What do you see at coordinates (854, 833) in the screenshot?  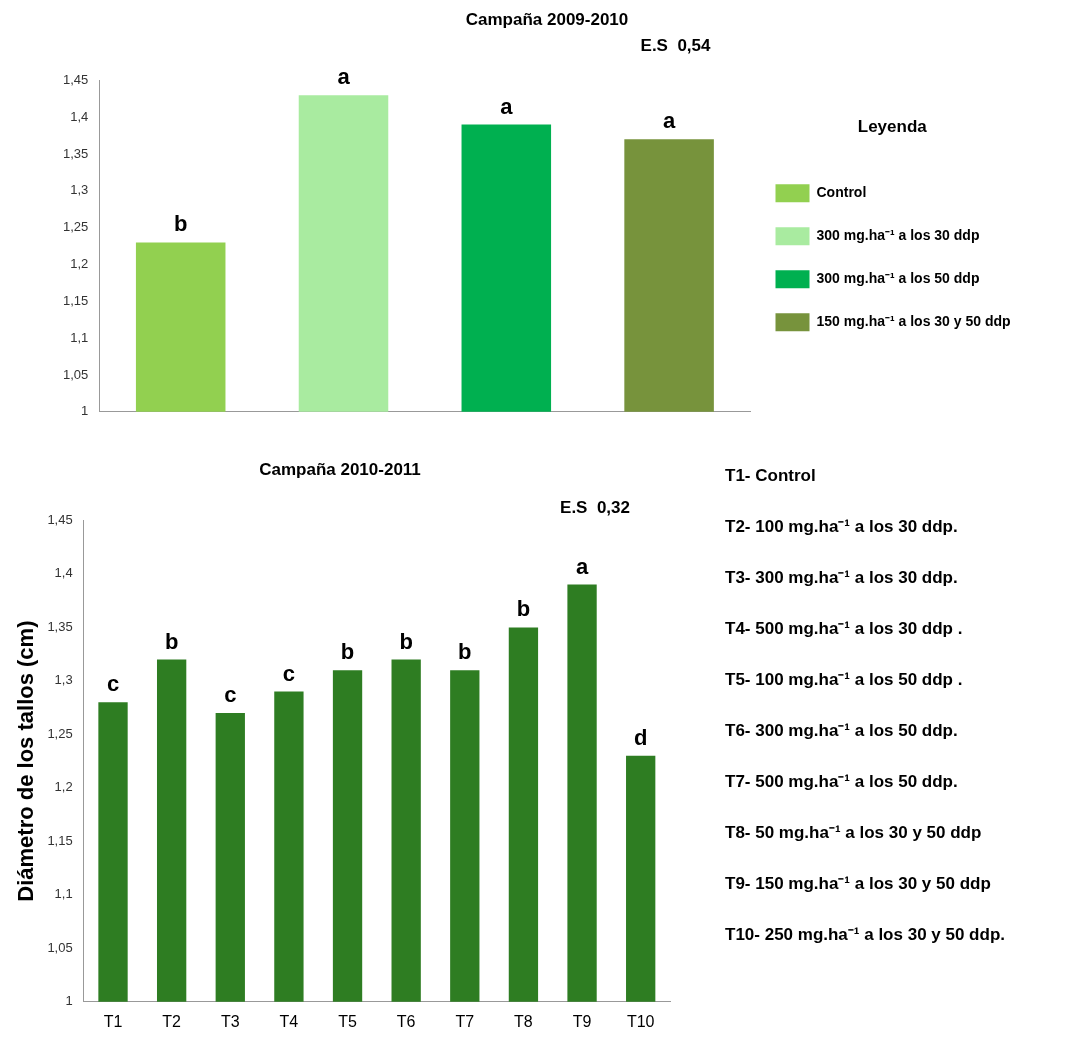 I see `text: T8- 50 mg.ha⁻¹ a los 30 y 50 ddp` at bounding box center [854, 833].